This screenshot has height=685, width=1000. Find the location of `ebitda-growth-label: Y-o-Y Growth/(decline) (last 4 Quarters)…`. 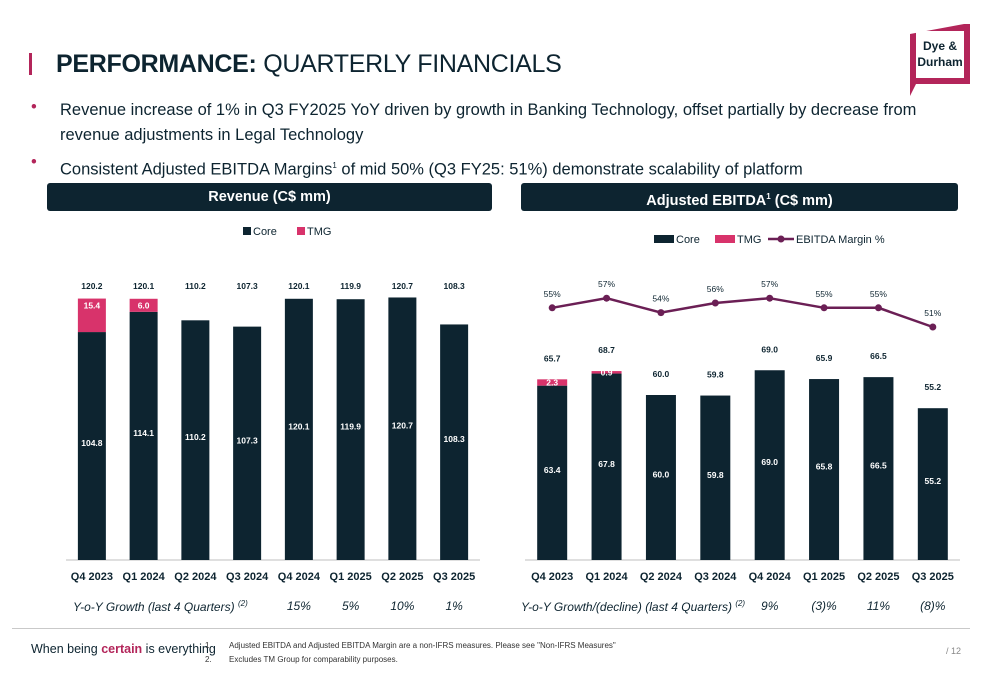

ebitda-growth-label: Y-o-Y Growth/(decline) (last 4 Quarters)… is located at coordinates (633, 606).